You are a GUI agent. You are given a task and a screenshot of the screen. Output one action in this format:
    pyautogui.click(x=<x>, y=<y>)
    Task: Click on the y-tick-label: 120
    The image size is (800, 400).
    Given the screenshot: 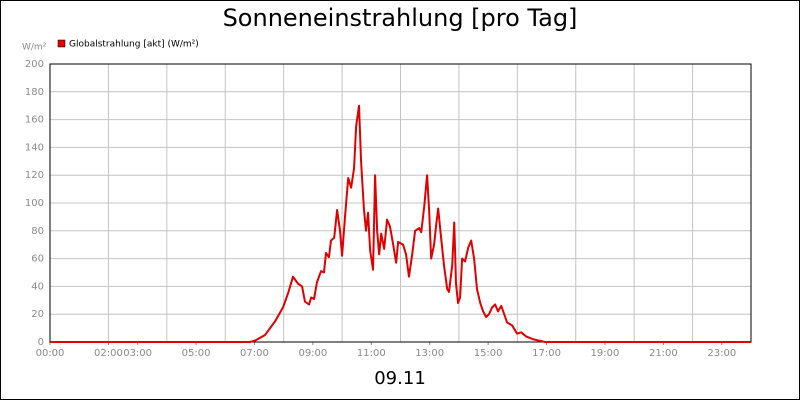 What is the action you would take?
    pyautogui.click(x=34, y=175)
    